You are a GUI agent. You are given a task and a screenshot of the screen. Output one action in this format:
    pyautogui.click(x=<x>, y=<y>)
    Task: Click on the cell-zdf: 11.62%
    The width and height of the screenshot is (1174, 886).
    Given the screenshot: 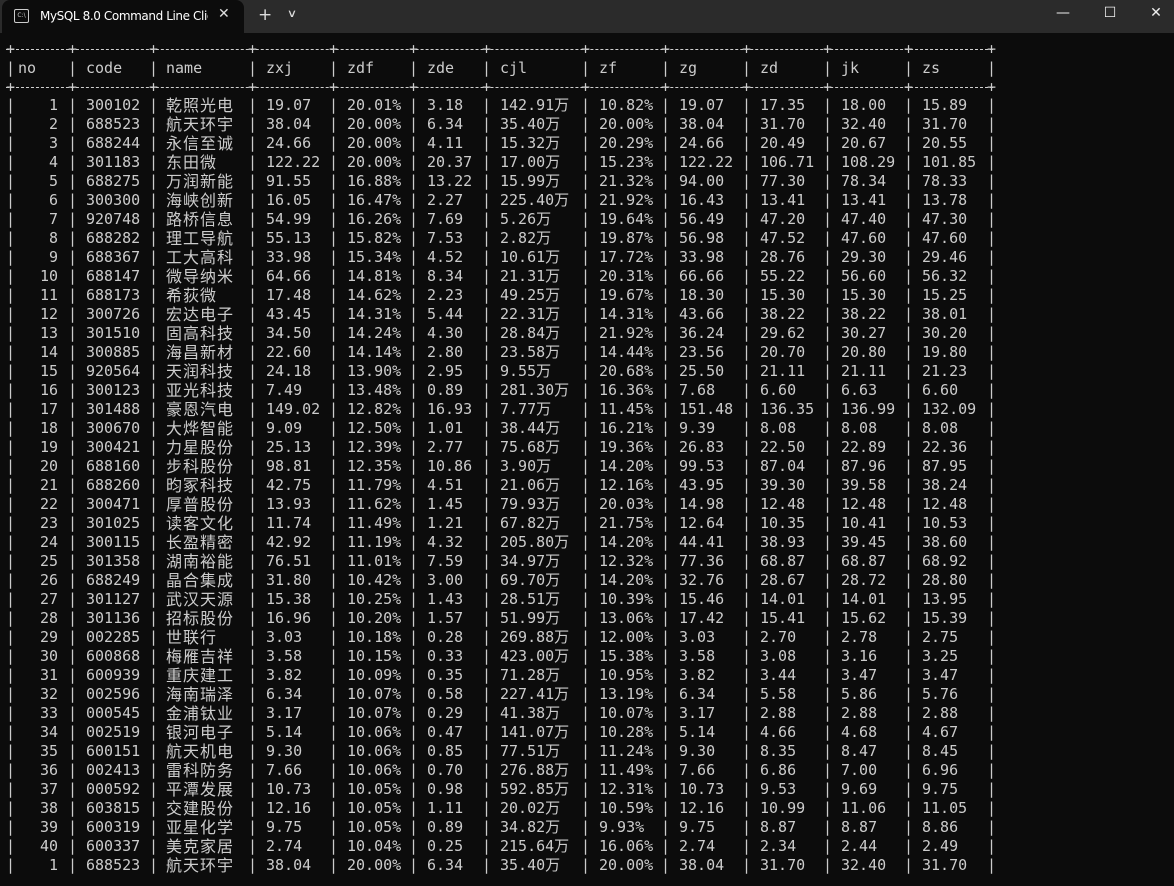 What is the action you would take?
    pyautogui.click(x=374, y=504)
    